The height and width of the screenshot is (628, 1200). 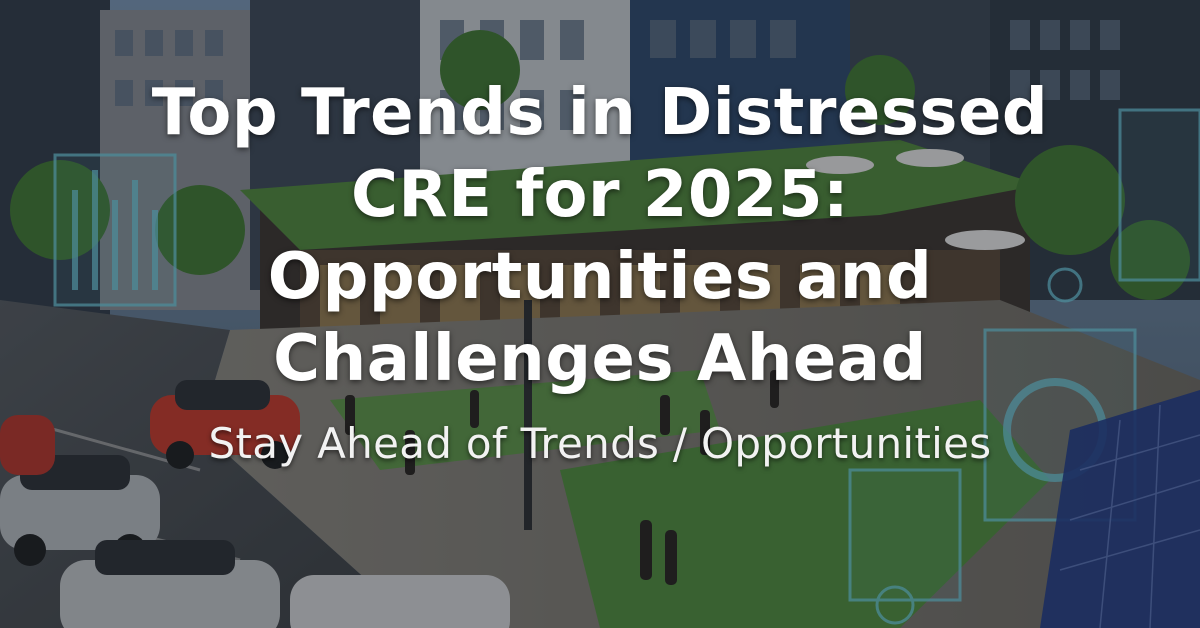 What do you see at coordinates (1120, 509) in the screenshot?
I see `solar-panels` at bounding box center [1120, 509].